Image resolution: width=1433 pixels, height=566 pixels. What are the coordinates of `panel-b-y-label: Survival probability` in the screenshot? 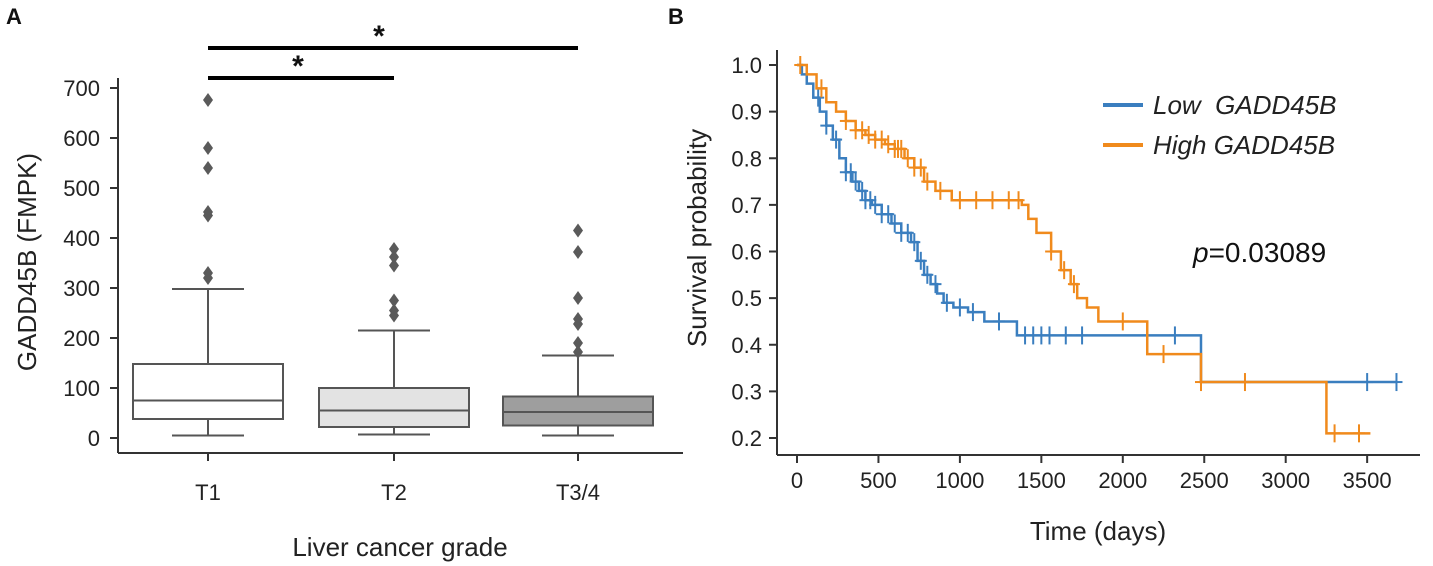 It's located at (697, 238).